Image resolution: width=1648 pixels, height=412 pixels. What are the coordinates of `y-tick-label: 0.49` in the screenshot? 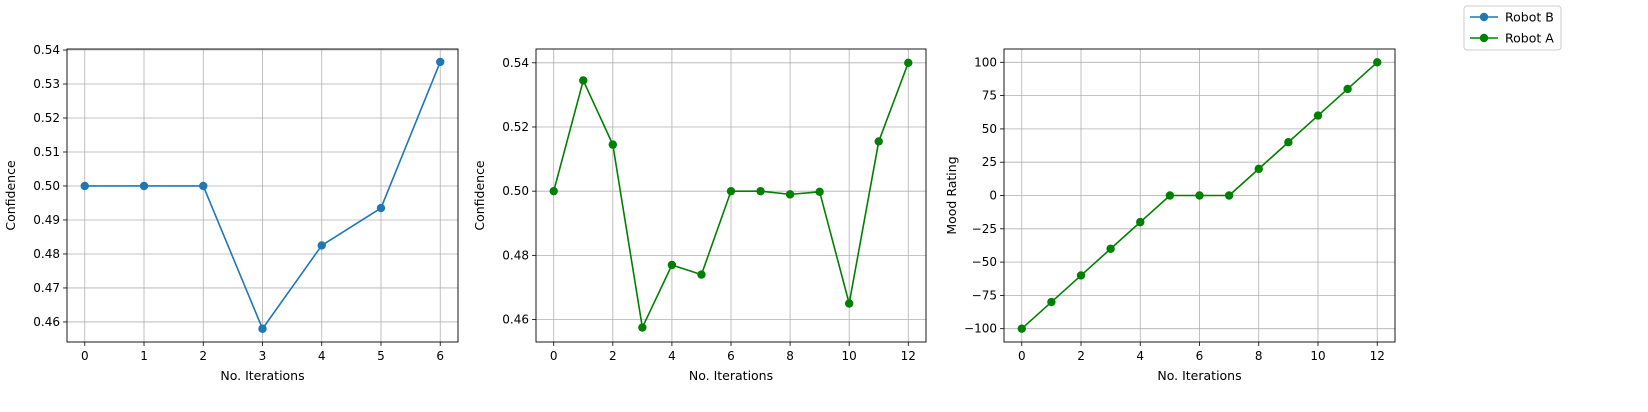 It's located at (46, 220).